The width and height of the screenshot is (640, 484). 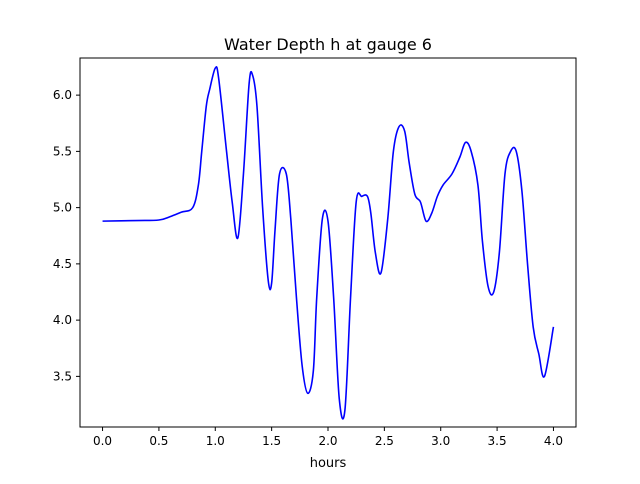 I want to click on y-tick-label: 5.0, so click(x=62, y=208).